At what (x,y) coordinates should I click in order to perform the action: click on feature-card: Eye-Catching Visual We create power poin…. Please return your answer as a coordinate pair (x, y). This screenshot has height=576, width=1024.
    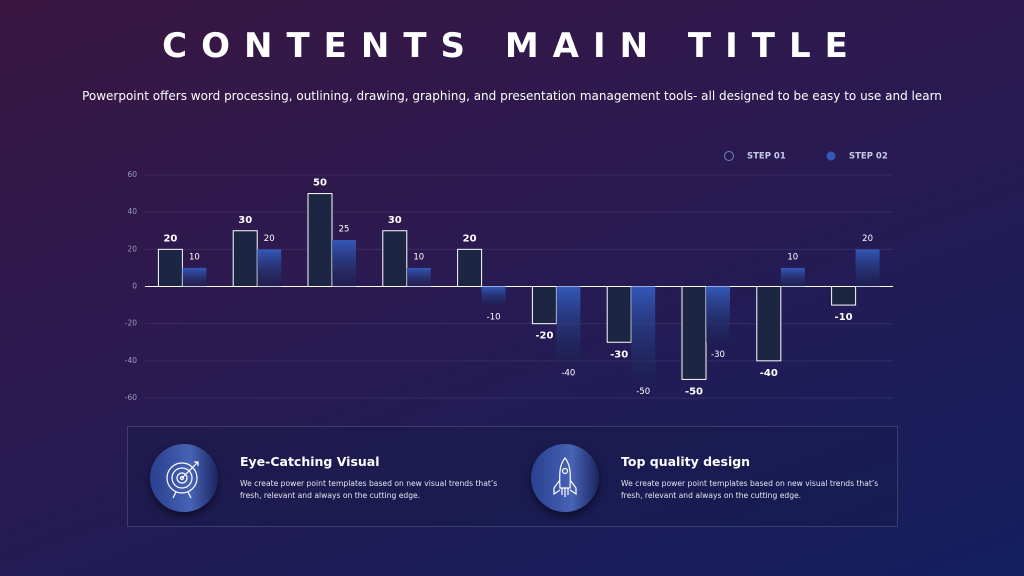
    Looking at the image, I should click on (318, 476).